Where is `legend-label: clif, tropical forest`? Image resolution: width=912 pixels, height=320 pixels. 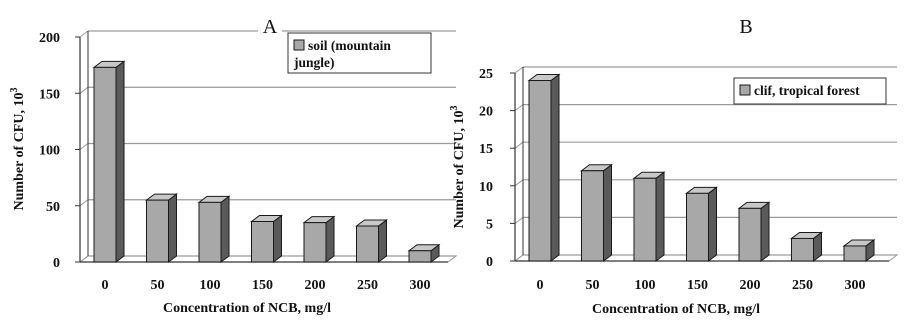
legend-label: clif, tropical forest is located at coordinates (807, 90).